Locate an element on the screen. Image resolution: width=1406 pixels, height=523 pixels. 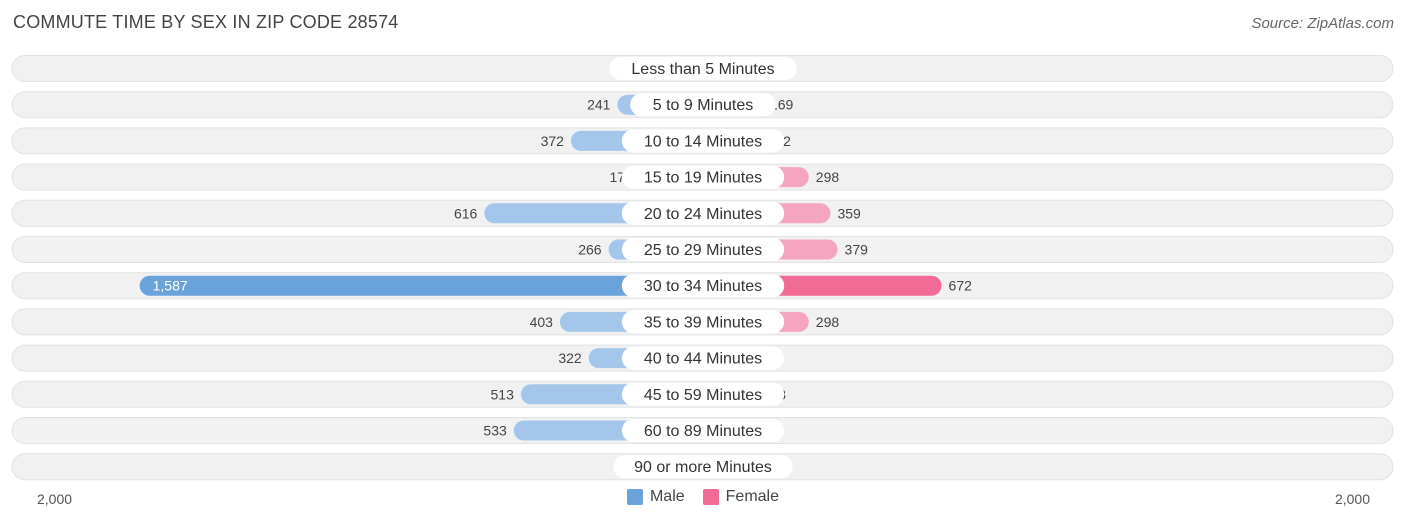
category-label-90-or-more-minutes: 90 or more Minutes is located at coordinates (703, 467).